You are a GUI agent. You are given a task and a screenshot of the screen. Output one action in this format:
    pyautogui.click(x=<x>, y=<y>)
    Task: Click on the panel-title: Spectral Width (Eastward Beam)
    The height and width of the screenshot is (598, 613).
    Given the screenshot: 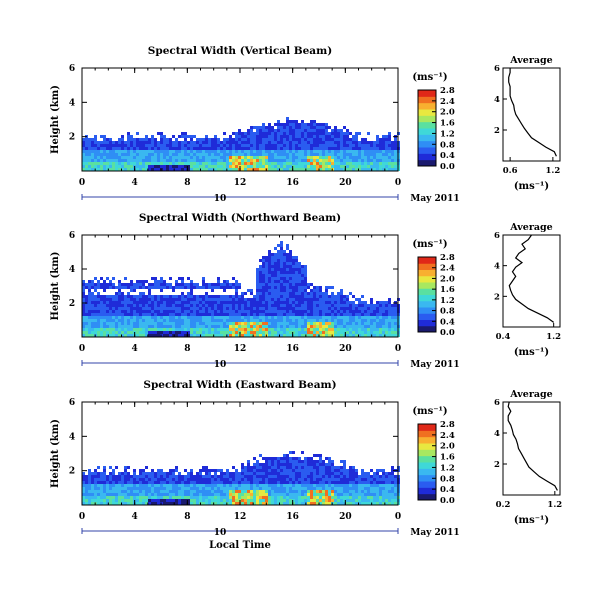 What is the action you would take?
    pyautogui.click(x=239, y=385)
    